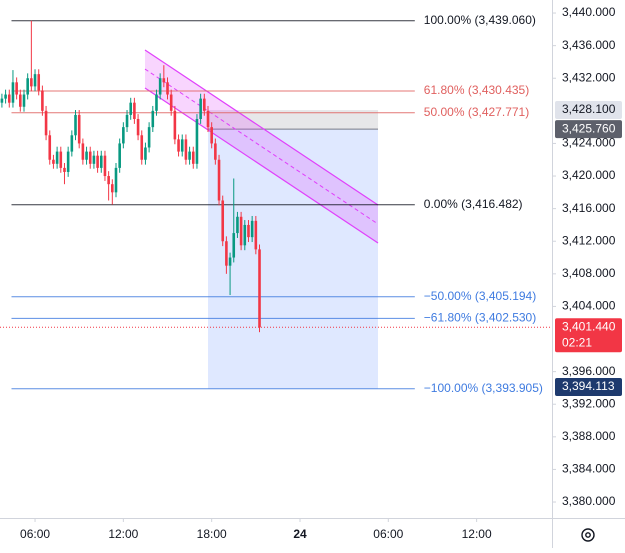 The height and width of the screenshot is (553, 625). I want to click on settings-icon, so click(588, 535).